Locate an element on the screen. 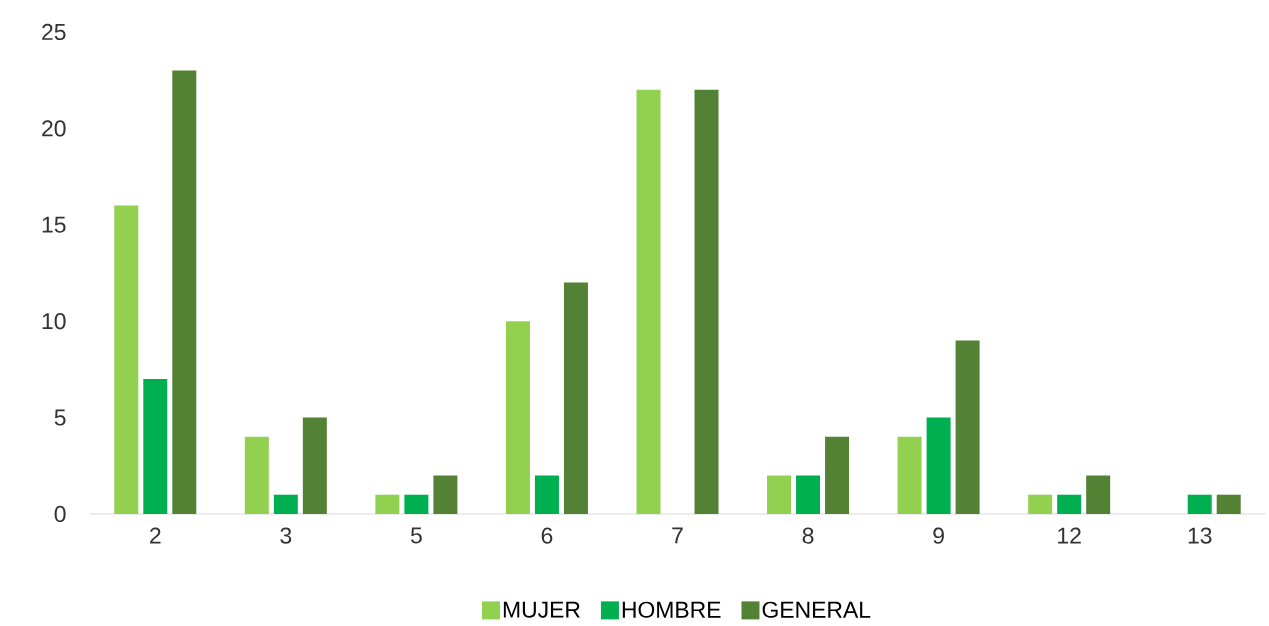 The height and width of the screenshot is (626, 1269). x-tick-label: 2 is located at coordinates (155, 535).